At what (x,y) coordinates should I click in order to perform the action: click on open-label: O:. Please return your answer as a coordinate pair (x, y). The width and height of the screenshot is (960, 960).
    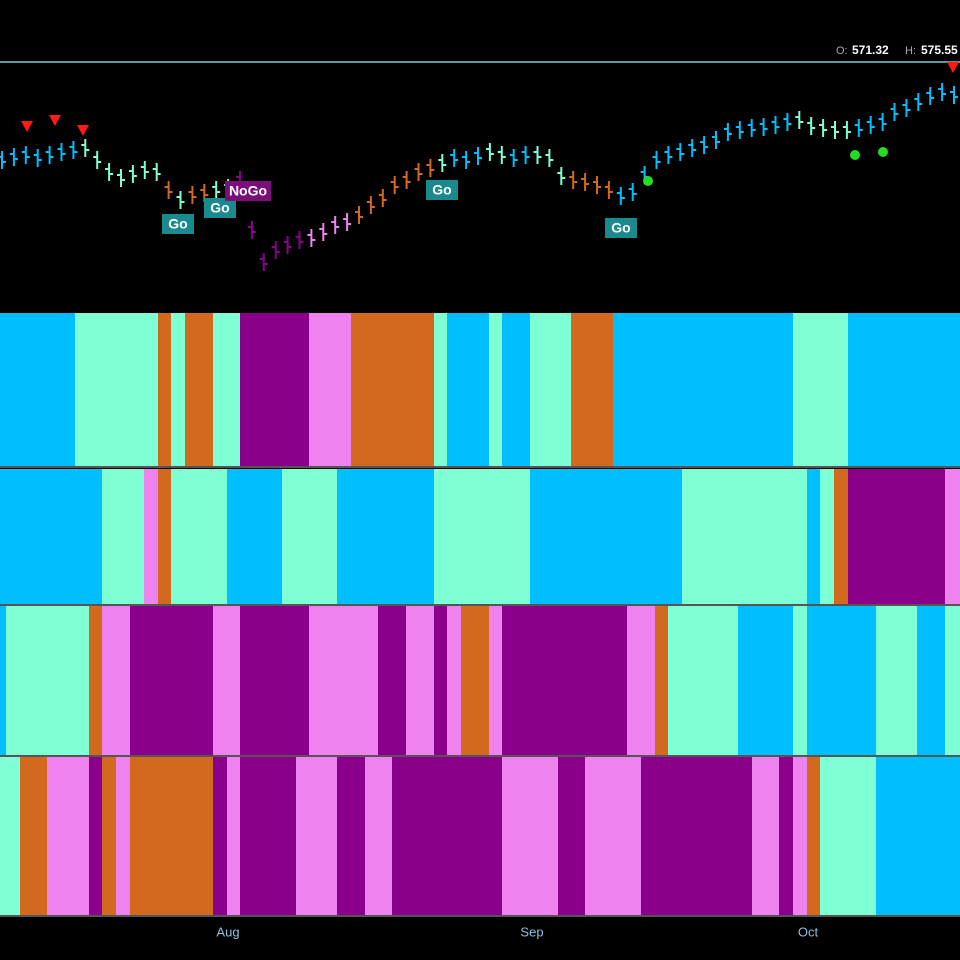
    Looking at the image, I should click on (842, 51).